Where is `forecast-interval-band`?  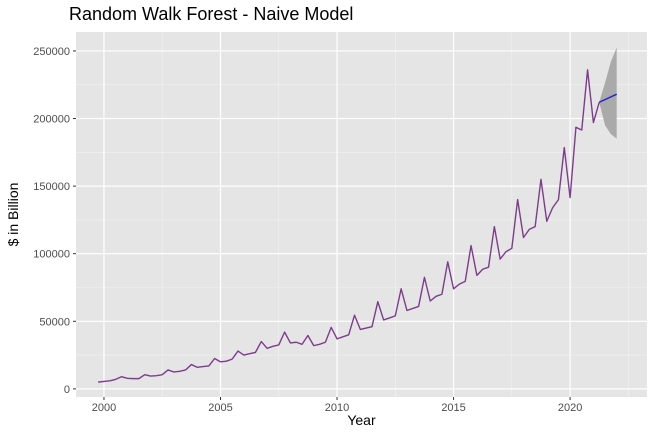
forecast-interval-band is located at coordinates (608, 93).